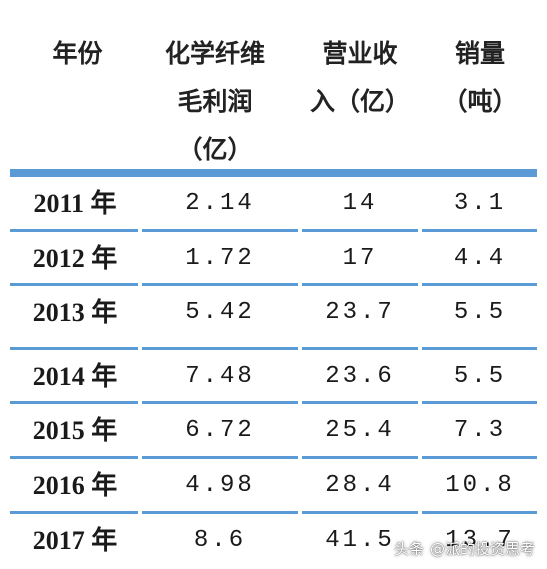 The image size is (547, 569). What do you see at coordinates (273, 486) in the screenshot?
I see `table-row: 2016 年 4.98 28.4 10.8` at bounding box center [273, 486].